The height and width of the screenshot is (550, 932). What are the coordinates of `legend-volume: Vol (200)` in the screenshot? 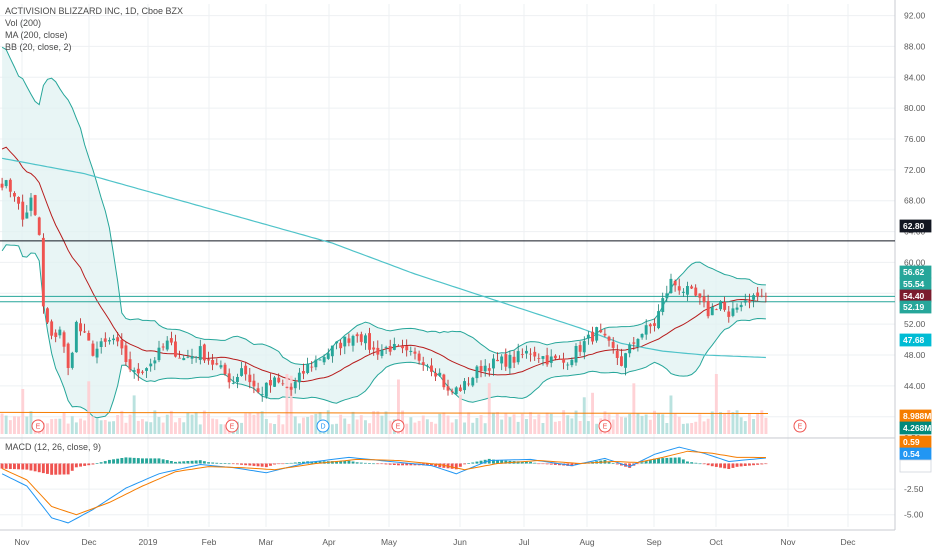 It's located at (23, 23).